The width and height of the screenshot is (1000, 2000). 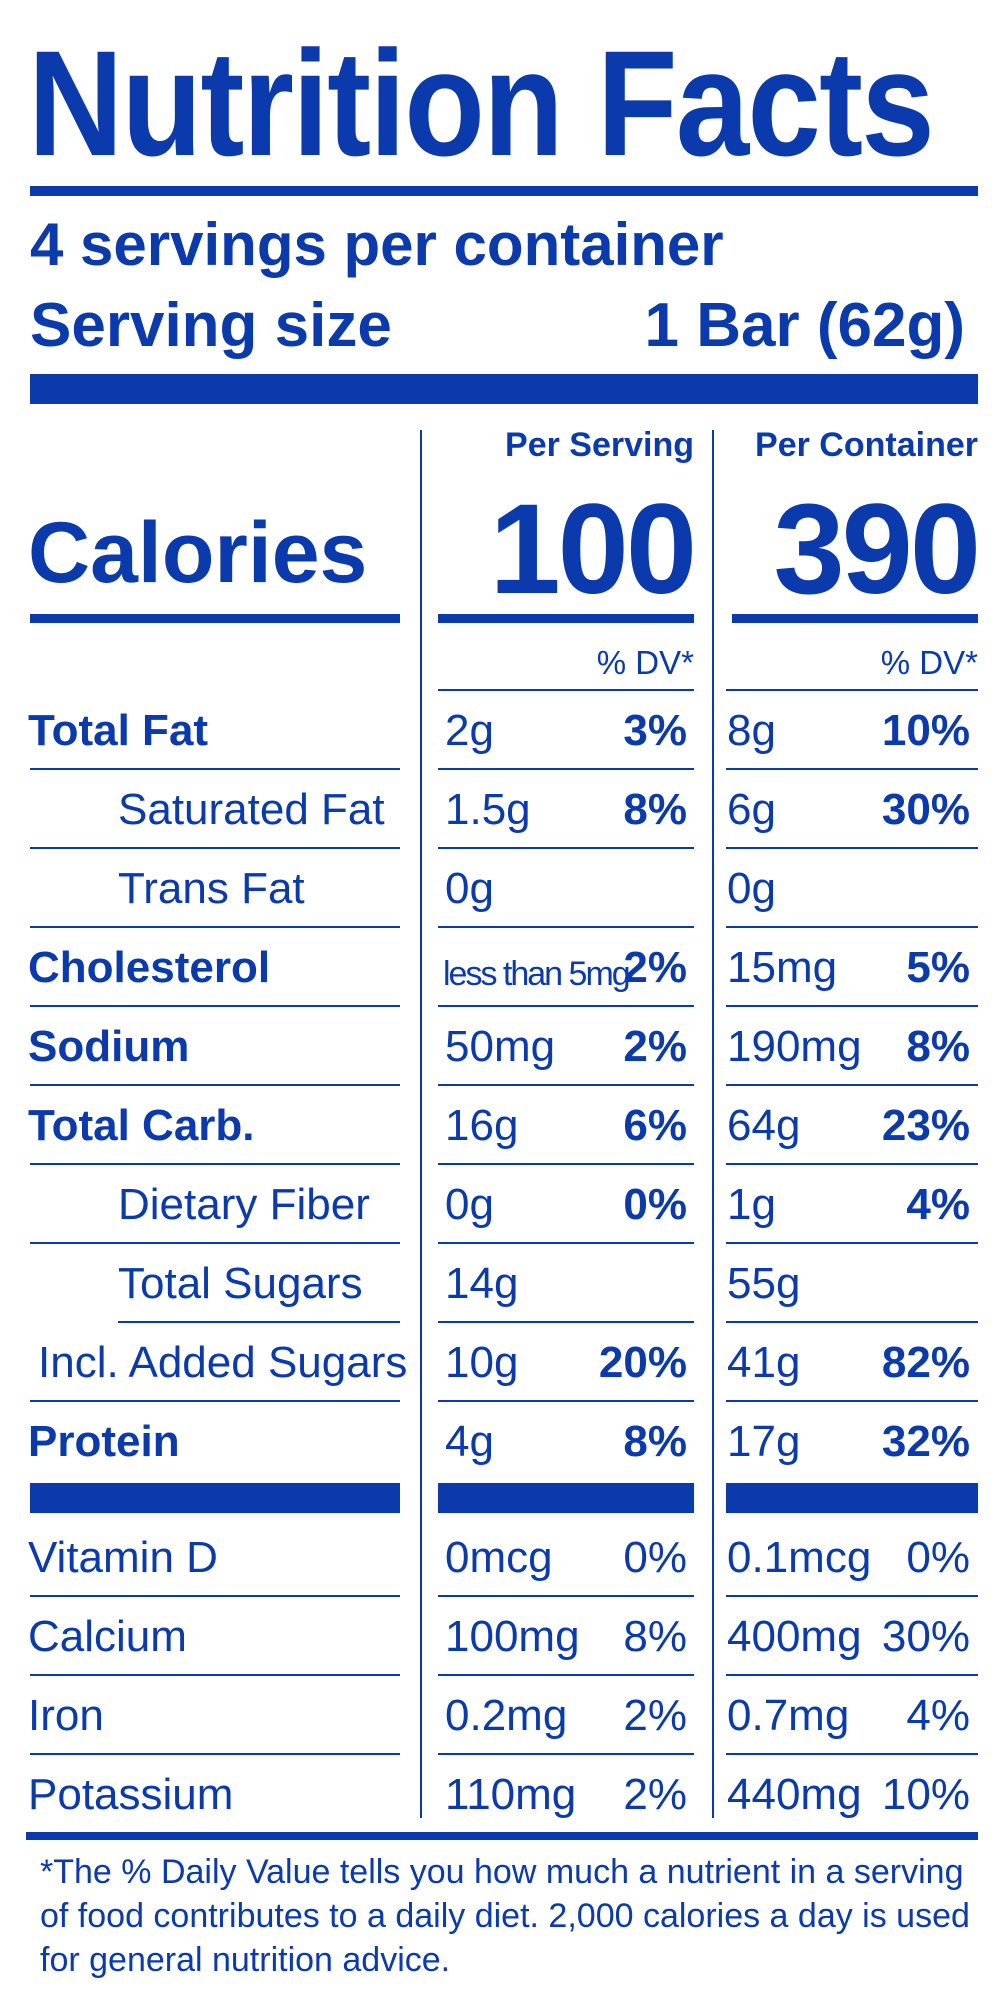 What do you see at coordinates (925, 1125) in the screenshot?
I see `container-dv: 23%` at bounding box center [925, 1125].